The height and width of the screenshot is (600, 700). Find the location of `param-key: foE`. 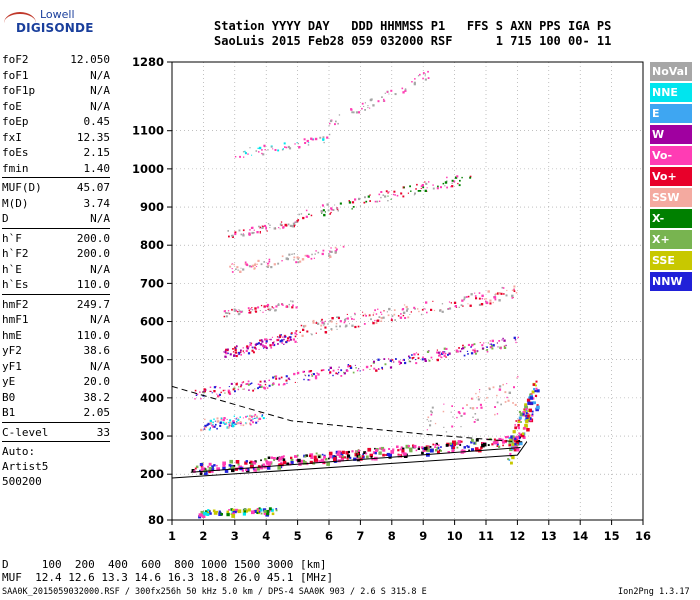

param-key: foE is located at coordinates (12, 106).